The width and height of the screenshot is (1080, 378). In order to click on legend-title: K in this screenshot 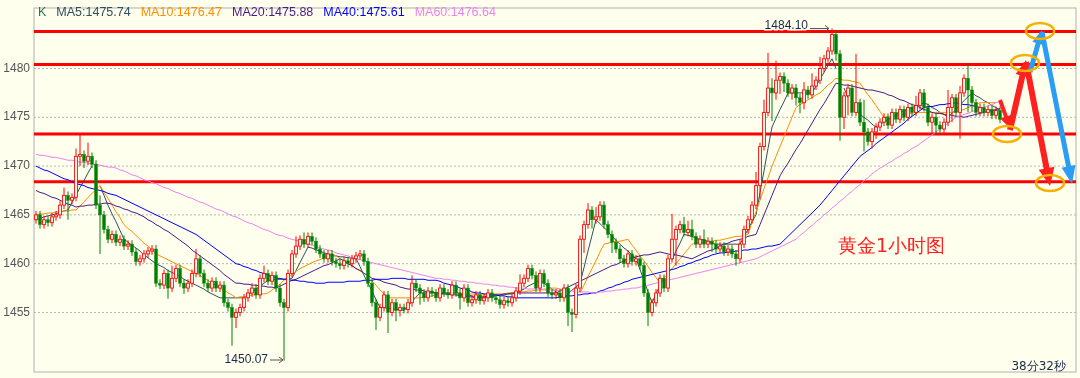, I will do `click(42, 12)`.